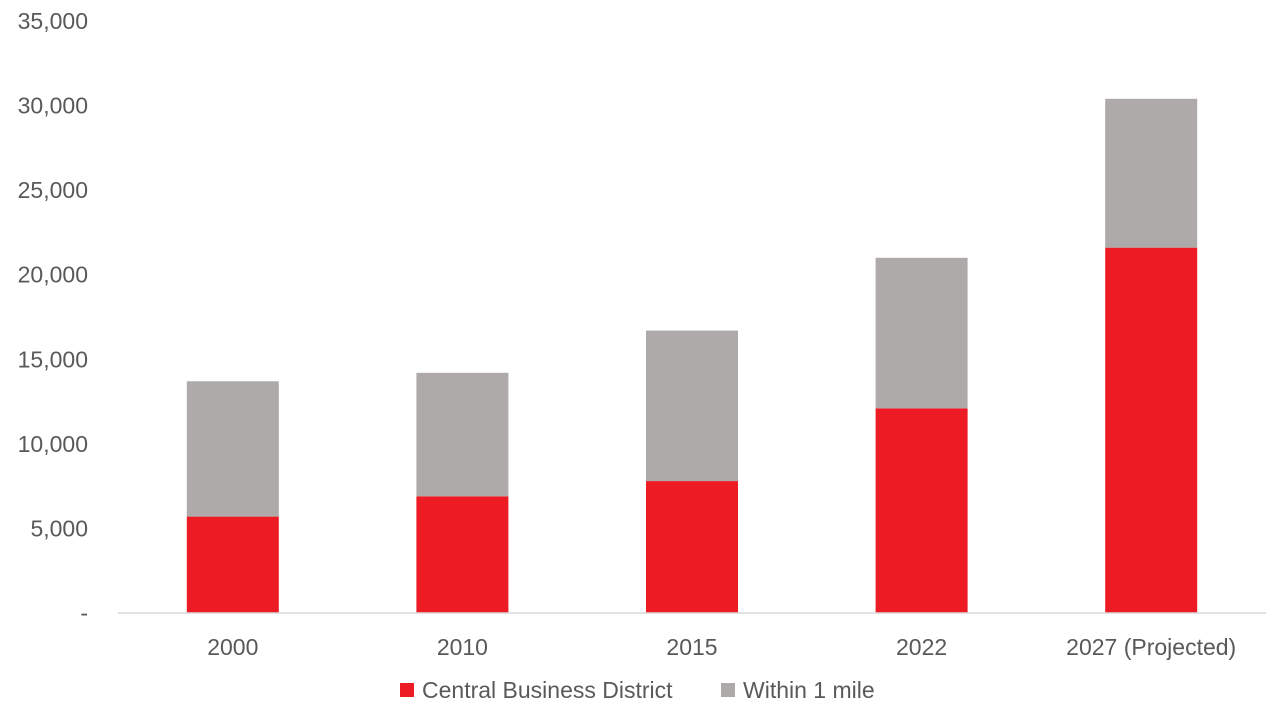  What do you see at coordinates (809, 690) in the screenshot?
I see `legend-label: Within 1 mile` at bounding box center [809, 690].